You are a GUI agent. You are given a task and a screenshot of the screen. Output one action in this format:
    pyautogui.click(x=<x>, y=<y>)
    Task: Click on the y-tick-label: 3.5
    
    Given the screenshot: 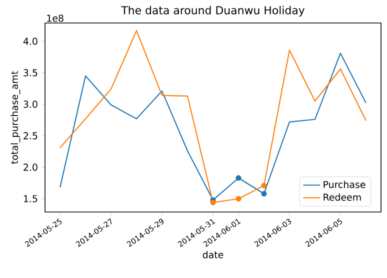 What is the action you would take?
    pyautogui.click(x=31, y=72)
    